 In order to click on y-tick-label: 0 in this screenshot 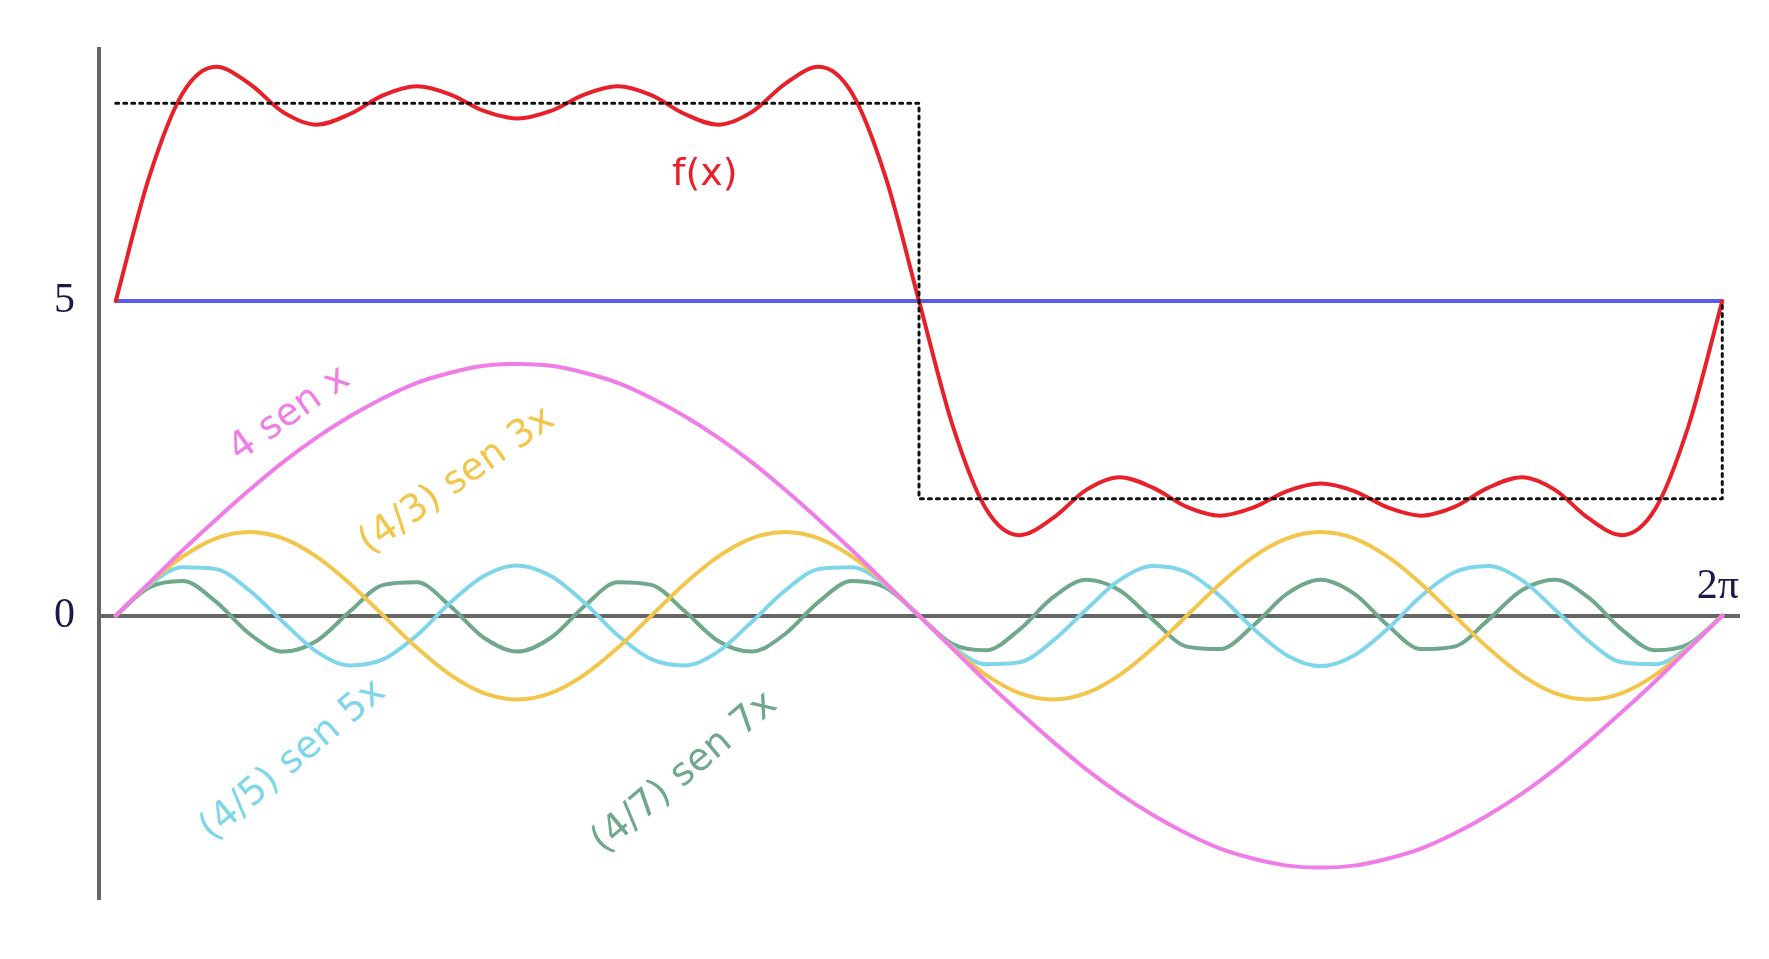, I will do `click(64, 612)`.